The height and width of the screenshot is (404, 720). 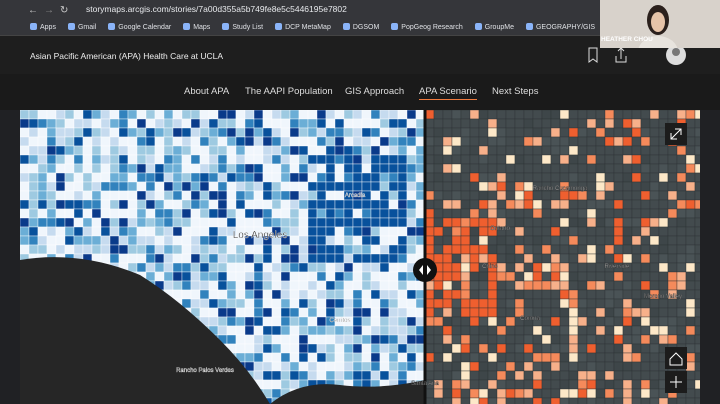 I want to click on nav-link: The AAPI Population, so click(x=289, y=91).